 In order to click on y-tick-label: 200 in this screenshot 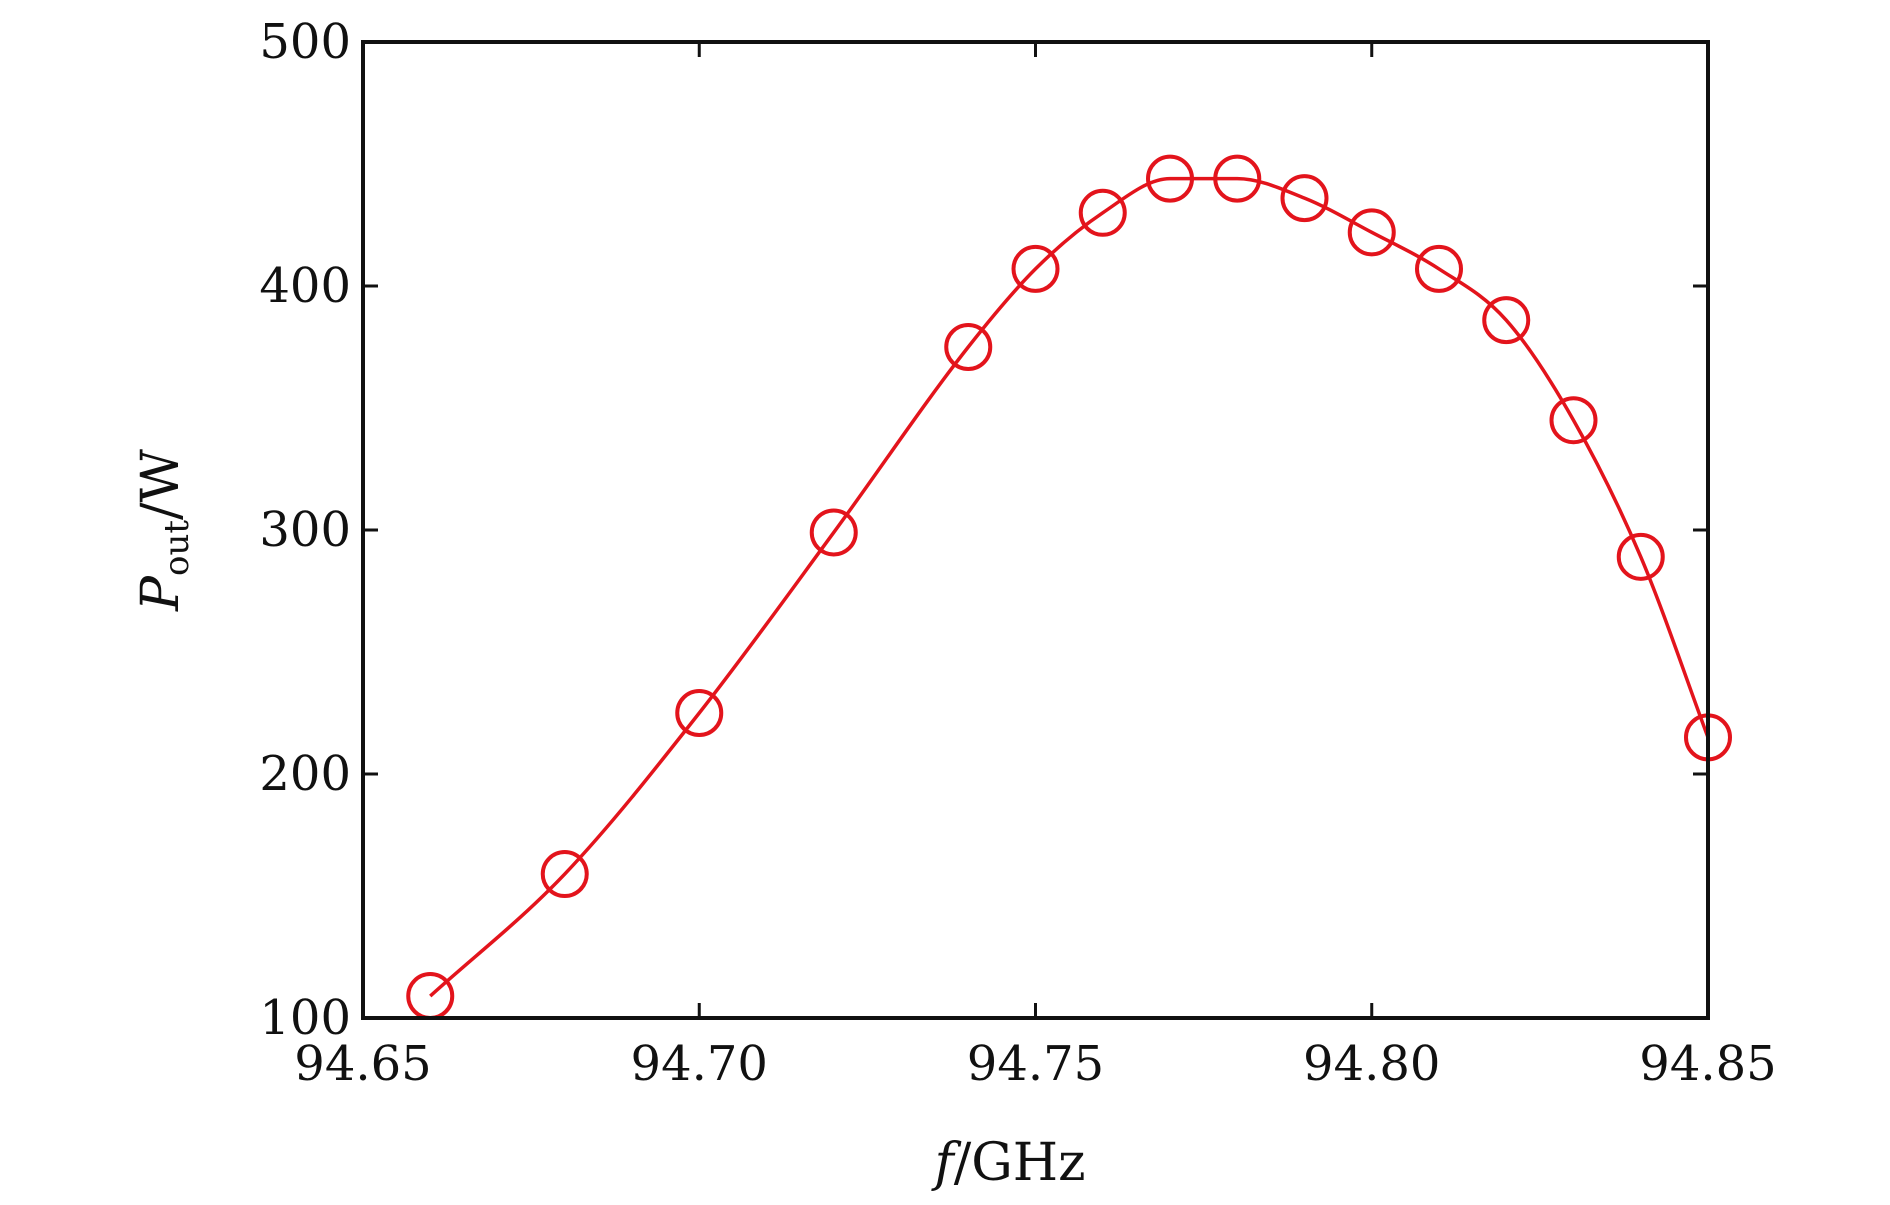, I will do `click(305, 774)`.